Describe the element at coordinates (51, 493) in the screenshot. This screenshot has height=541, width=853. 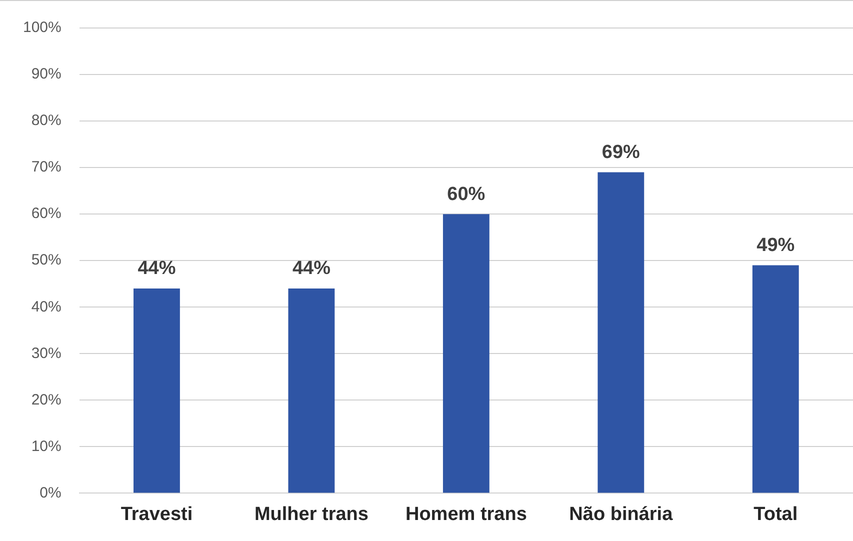
I see `y-tick-label: 0%` at that location.